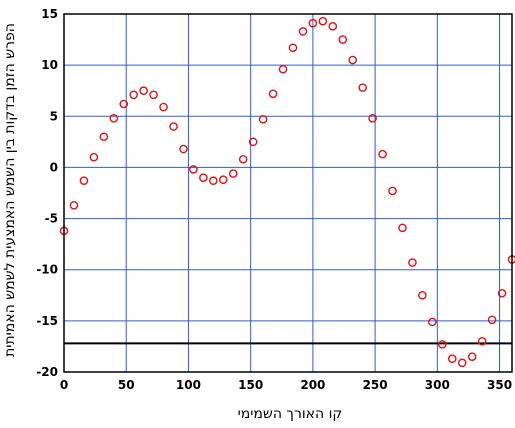 The width and height of the screenshot is (515, 428). I want to click on x-tick-label: 100, so click(188, 385).